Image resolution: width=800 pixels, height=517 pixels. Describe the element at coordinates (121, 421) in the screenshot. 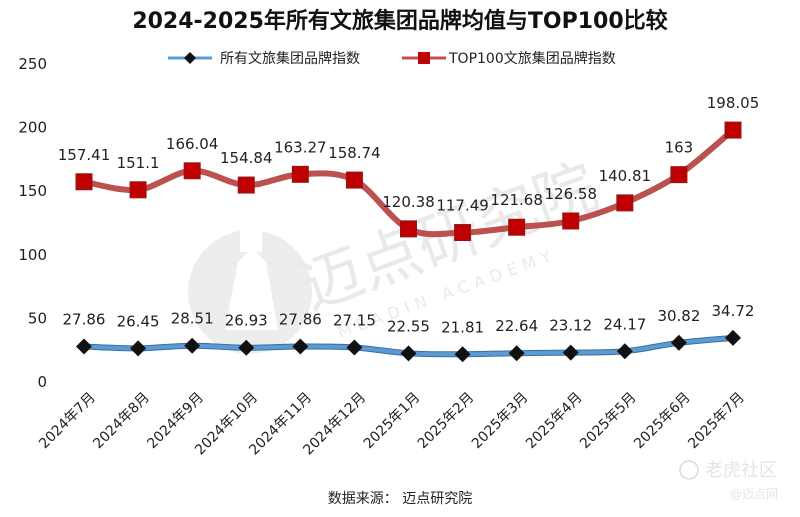

I see `x-tick-label: 2024年8月` at that location.